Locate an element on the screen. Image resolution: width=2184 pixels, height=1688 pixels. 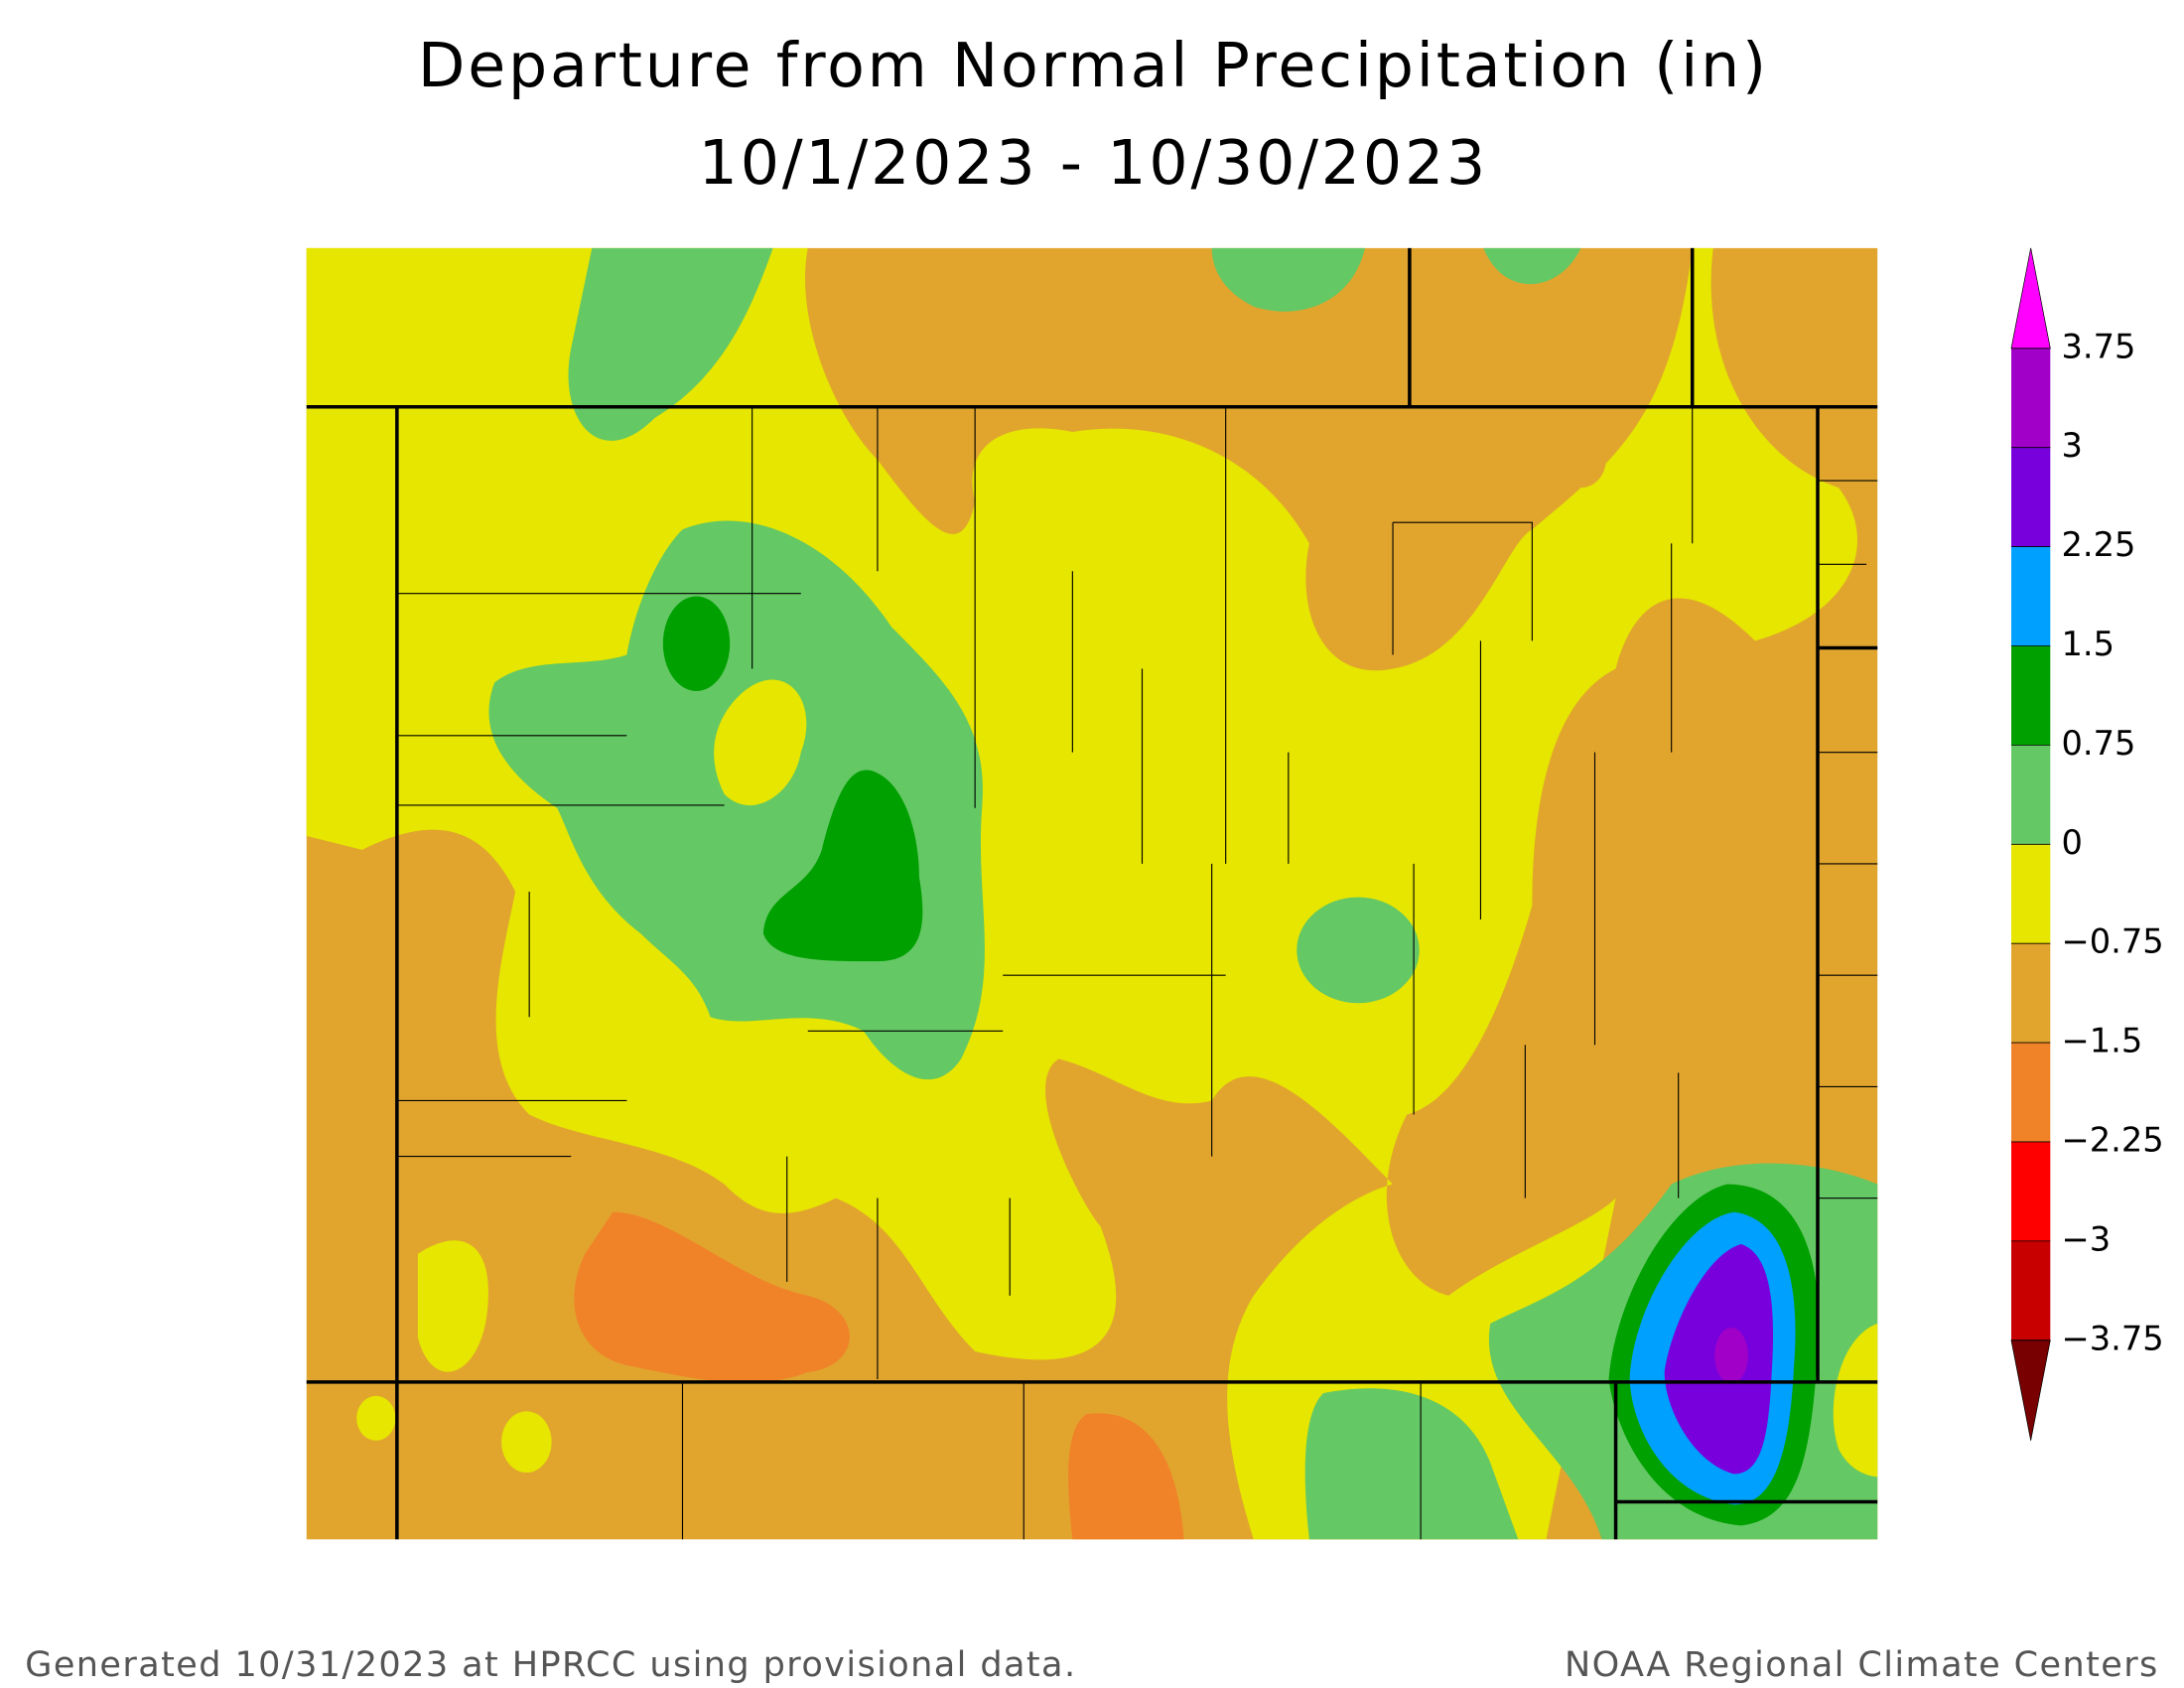
colorbar-over is located at coordinates (2030, 298).